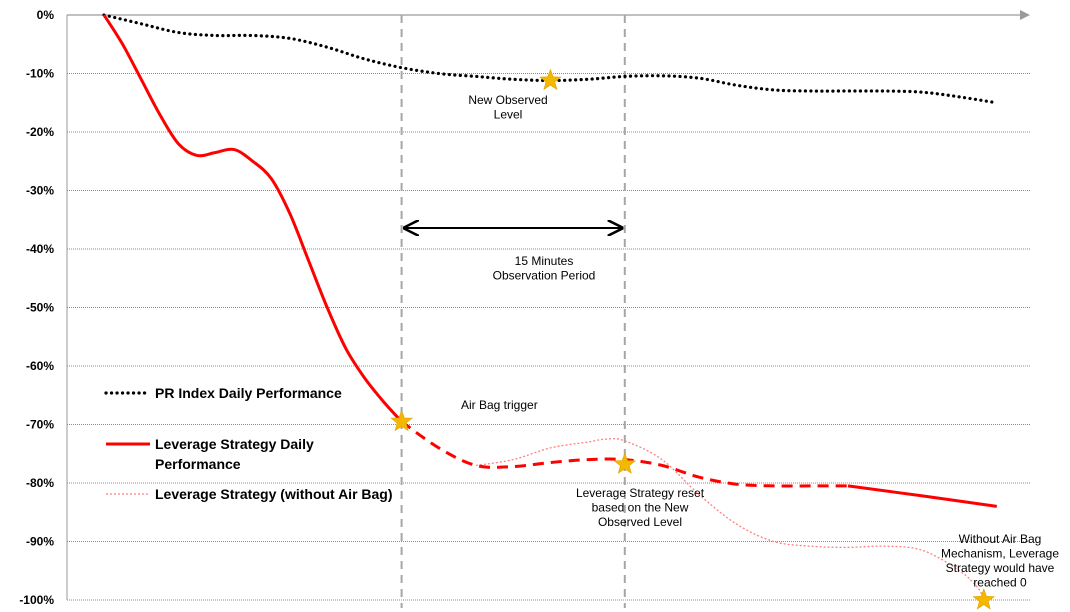 The height and width of the screenshot is (612, 1070). What do you see at coordinates (198, 464) in the screenshot?
I see `legend-label-line: Performance` at bounding box center [198, 464].